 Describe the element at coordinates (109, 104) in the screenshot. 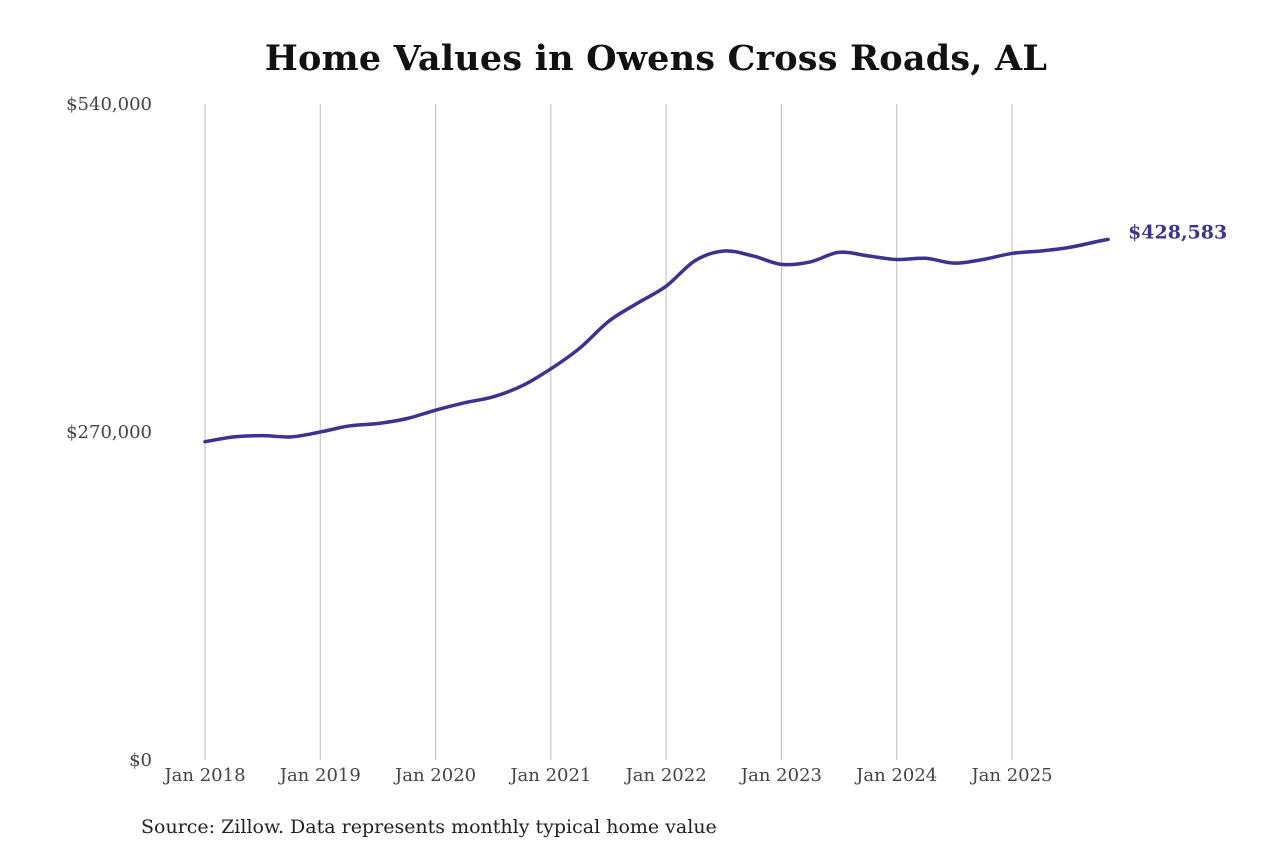

I see `y-tick-label: $540,000` at that location.